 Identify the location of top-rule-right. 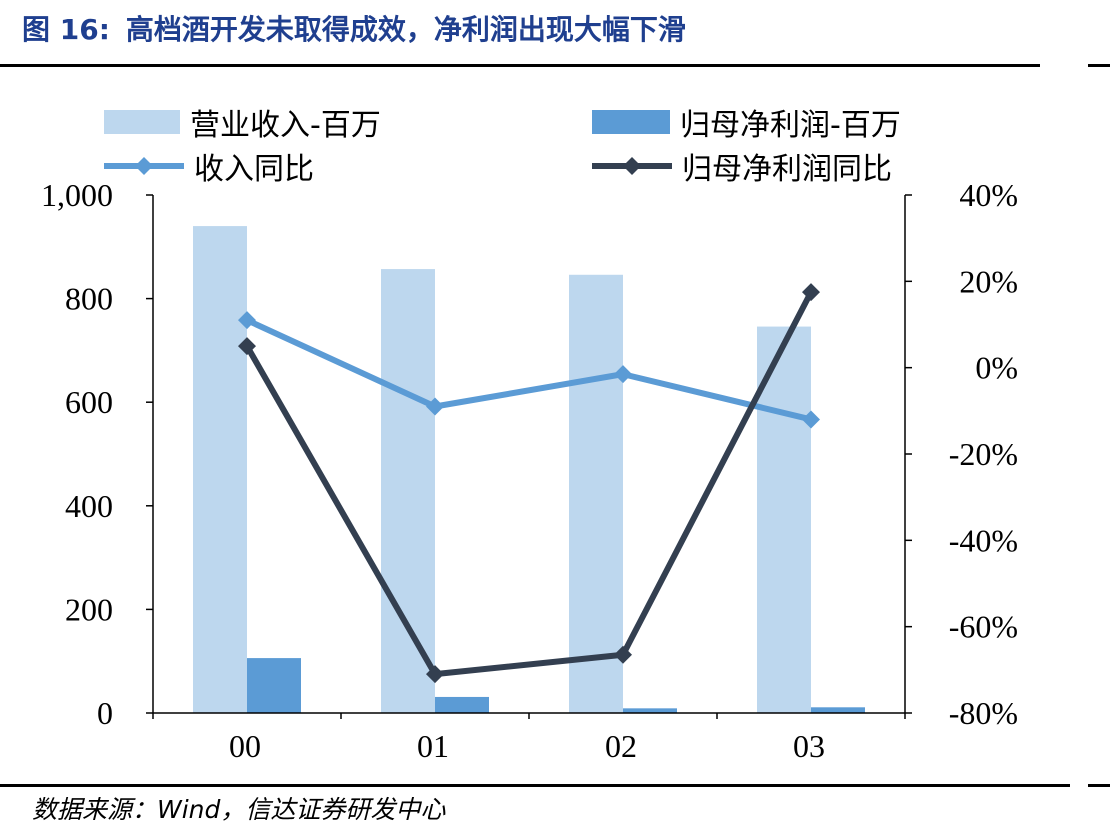
(1099, 65).